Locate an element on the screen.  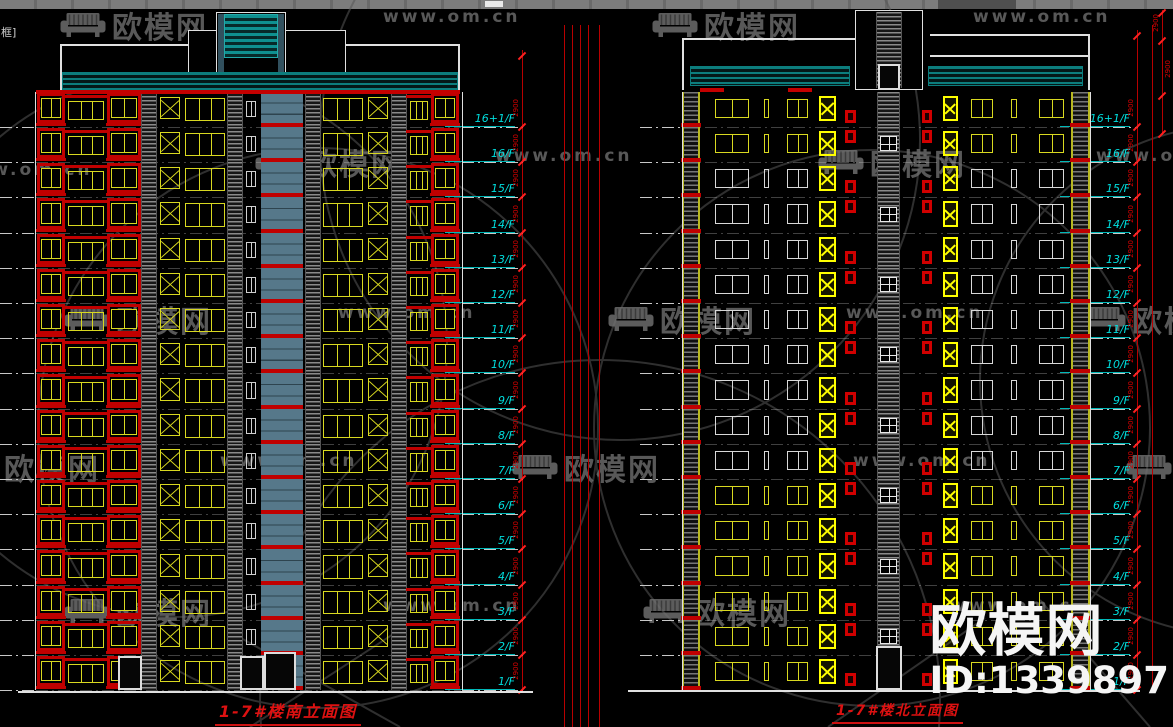
watermark-tile: www.om.cn is located at coordinates (915, 313).